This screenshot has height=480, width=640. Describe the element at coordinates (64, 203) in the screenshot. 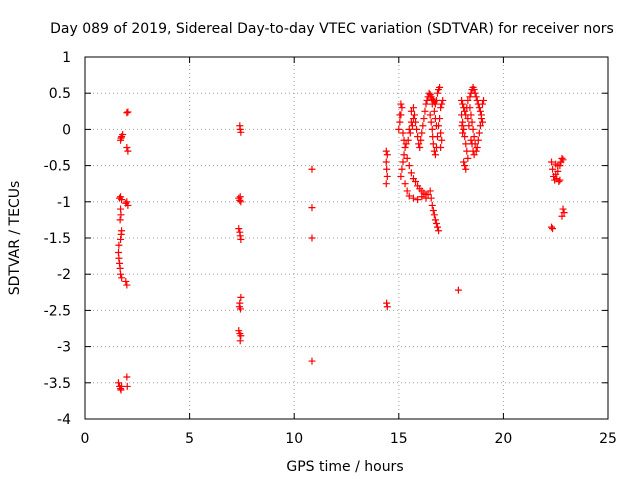

I see `y-tick-label: -1` at that location.